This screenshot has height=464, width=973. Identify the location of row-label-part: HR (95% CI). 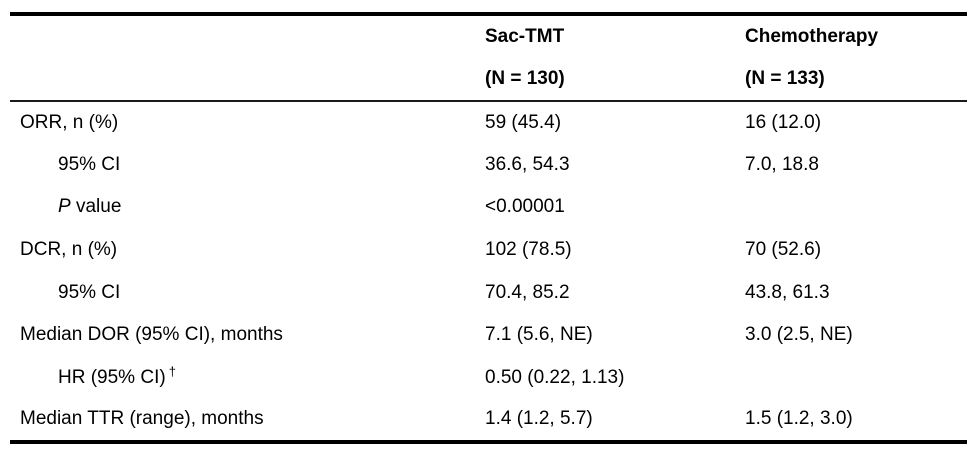
(112, 377).